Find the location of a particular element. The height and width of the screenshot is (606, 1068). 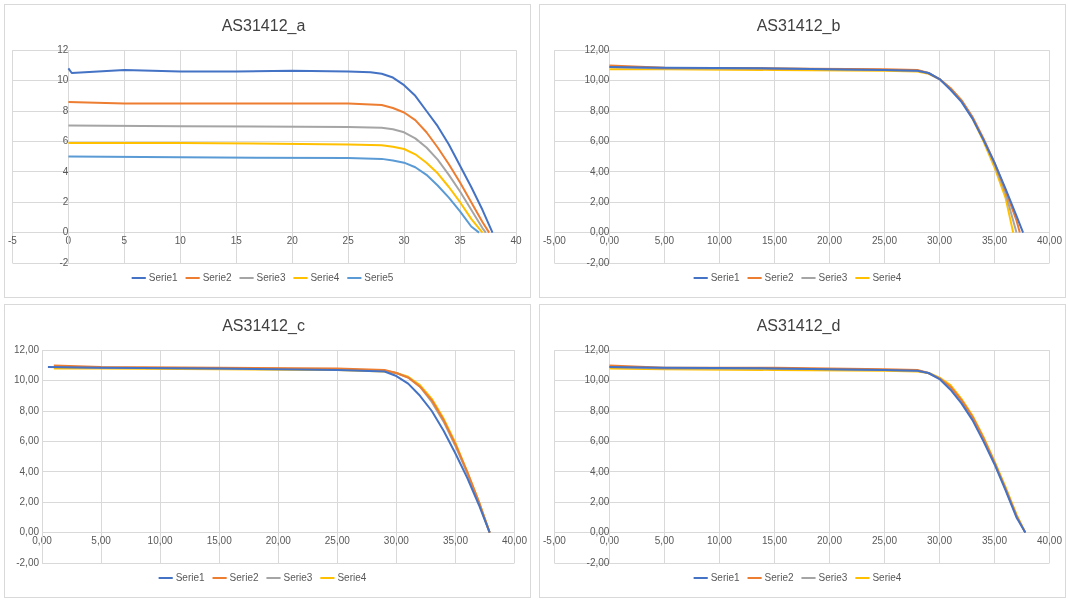

chart-title: AS31412_c is located at coordinates (263, 326).